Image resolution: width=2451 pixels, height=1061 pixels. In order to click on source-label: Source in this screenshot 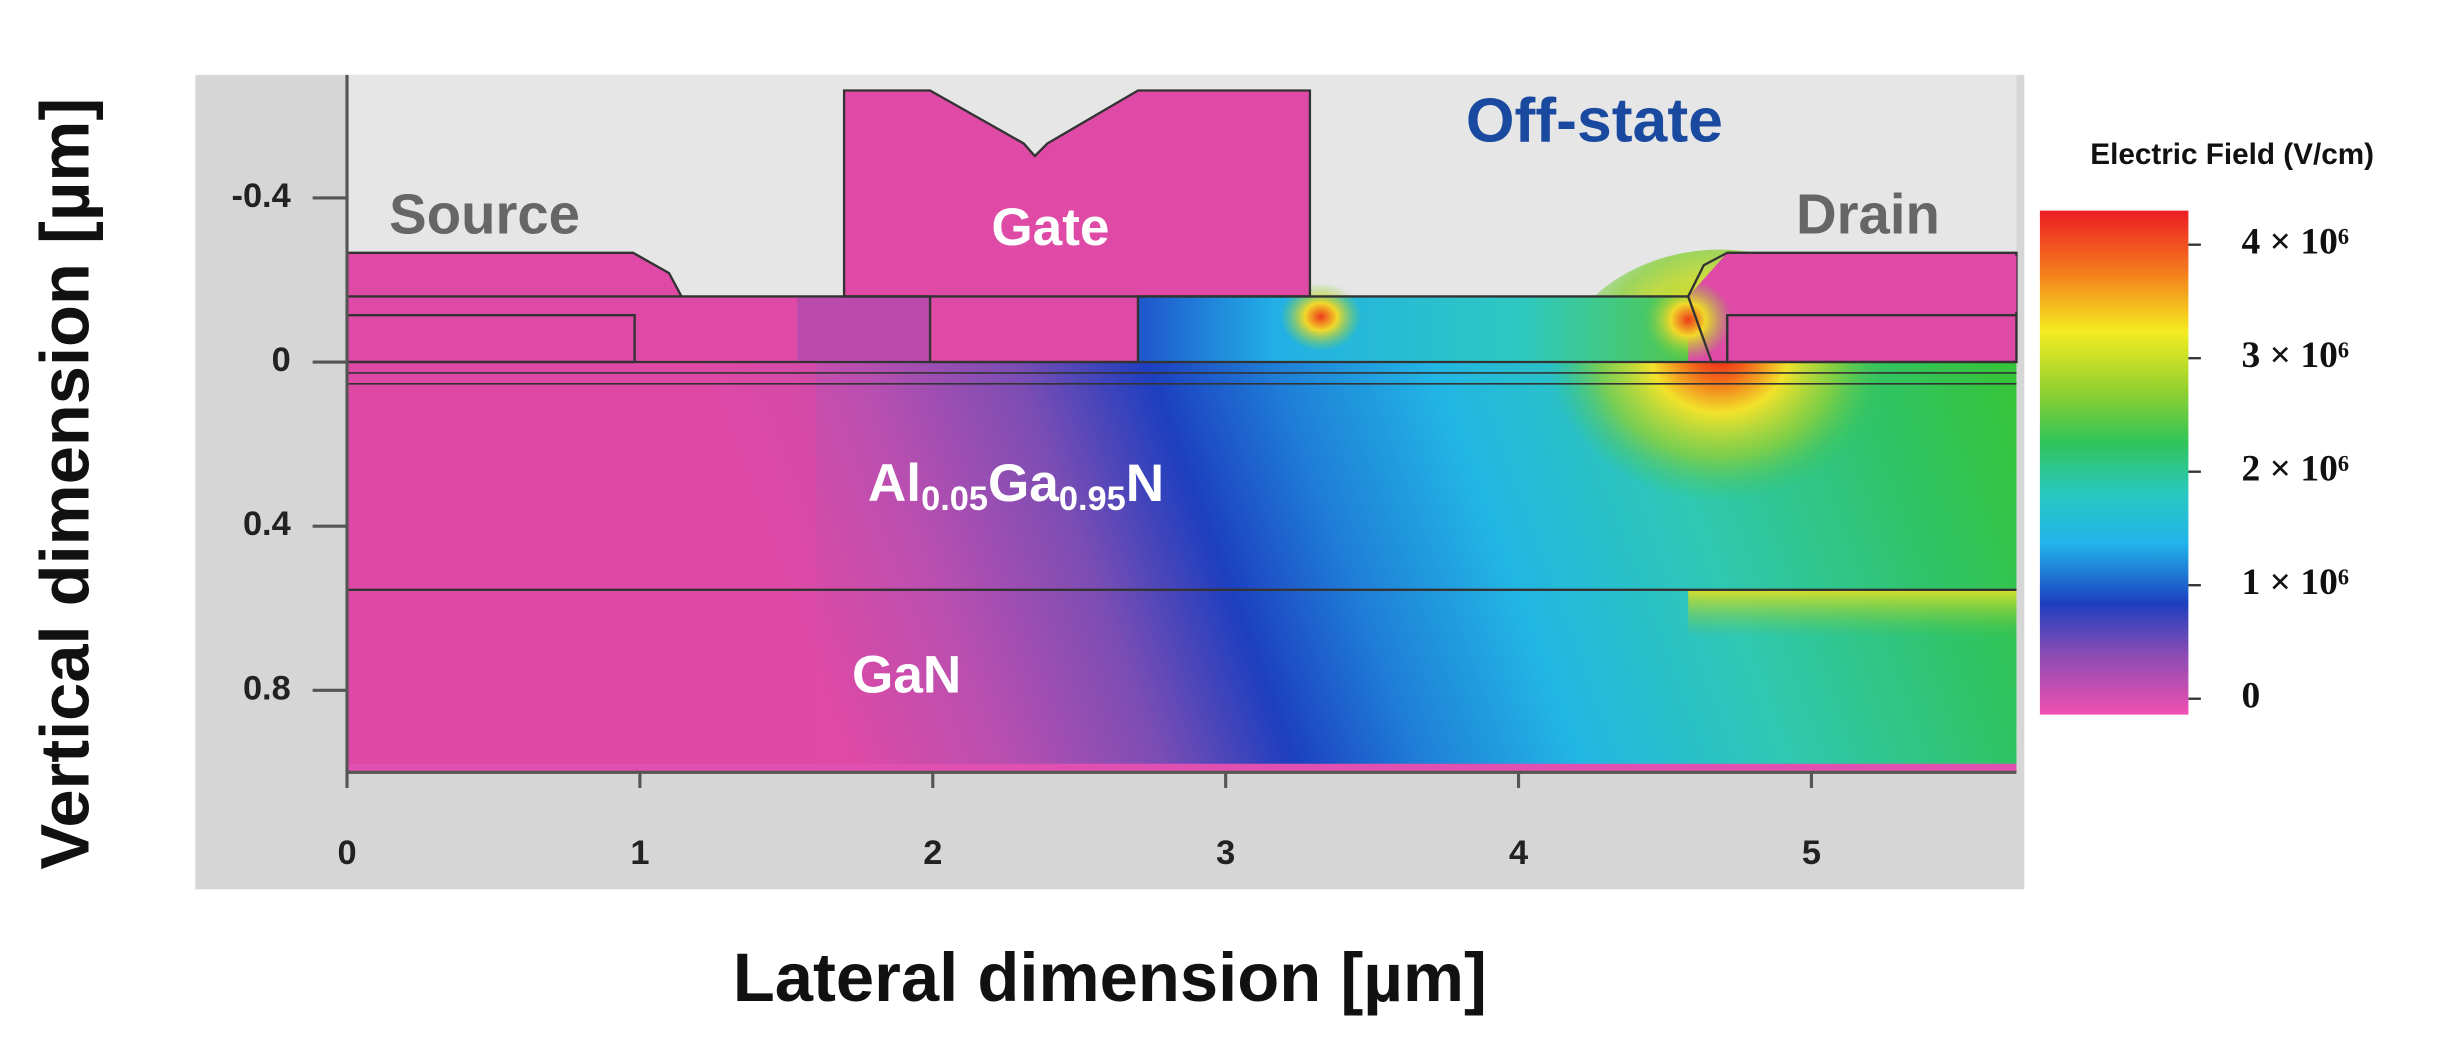, I will do `click(484, 213)`.